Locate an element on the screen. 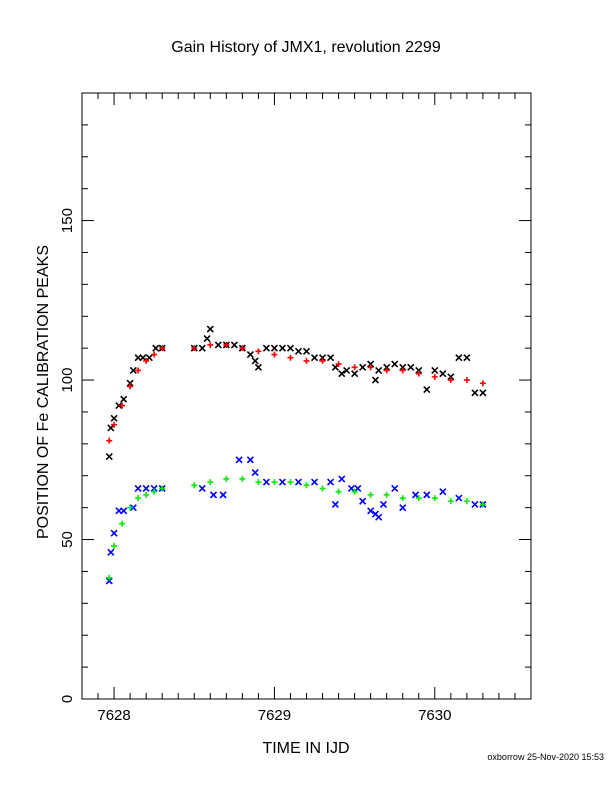  x-tick-label: 7629 is located at coordinates (274, 715).